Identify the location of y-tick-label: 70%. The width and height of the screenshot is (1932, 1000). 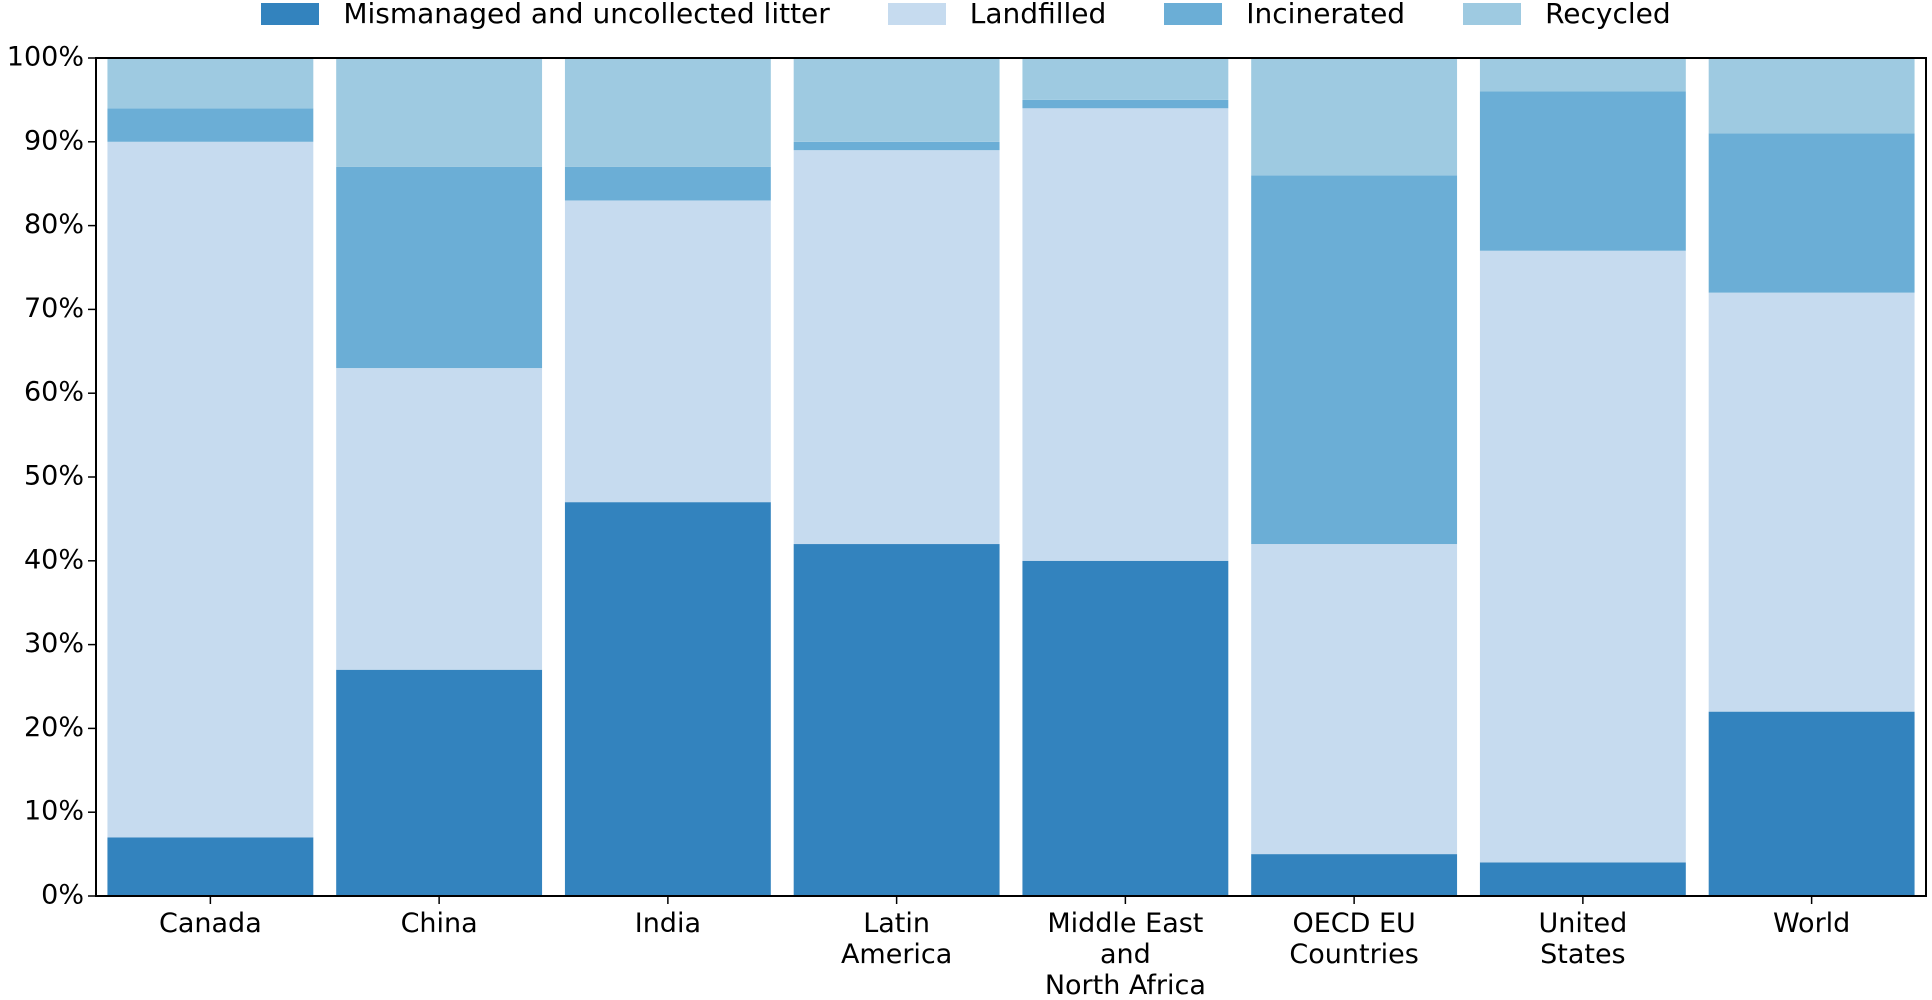
(54, 308).